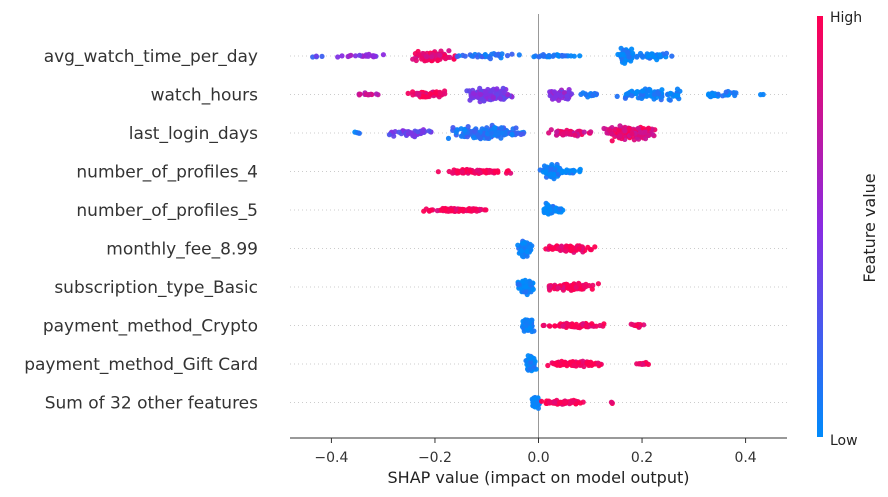 Image resolution: width=888 pixels, height=497 pixels. Describe the element at coordinates (820, 226) in the screenshot. I see `colorbar` at that location.